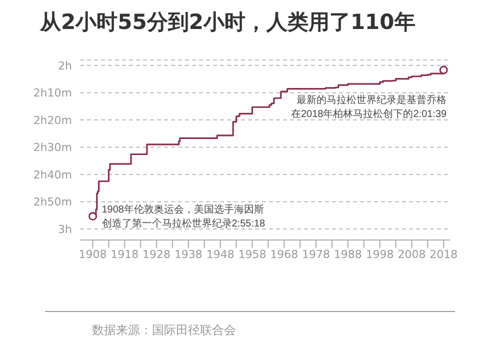 Image resolution: width=500 pixels, height=362 pixels. Describe the element at coordinates (284, 254) in the screenshot. I see `x-tick-label: 1968` at that location.